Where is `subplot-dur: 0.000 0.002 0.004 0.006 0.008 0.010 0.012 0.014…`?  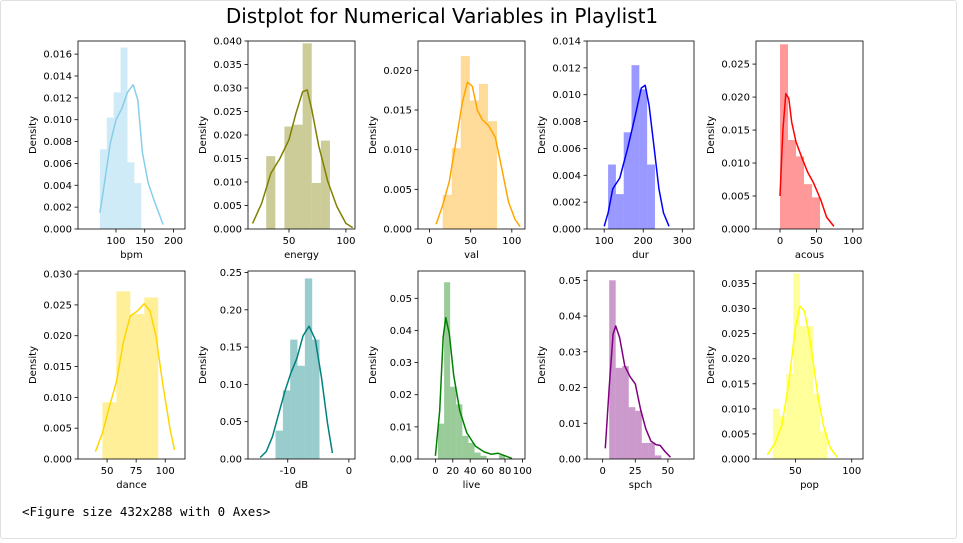 subplot-dur: 0.000 0.002 0.004 0.006 0.008 0.010 0.012 0.014… is located at coordinates (616, 149).